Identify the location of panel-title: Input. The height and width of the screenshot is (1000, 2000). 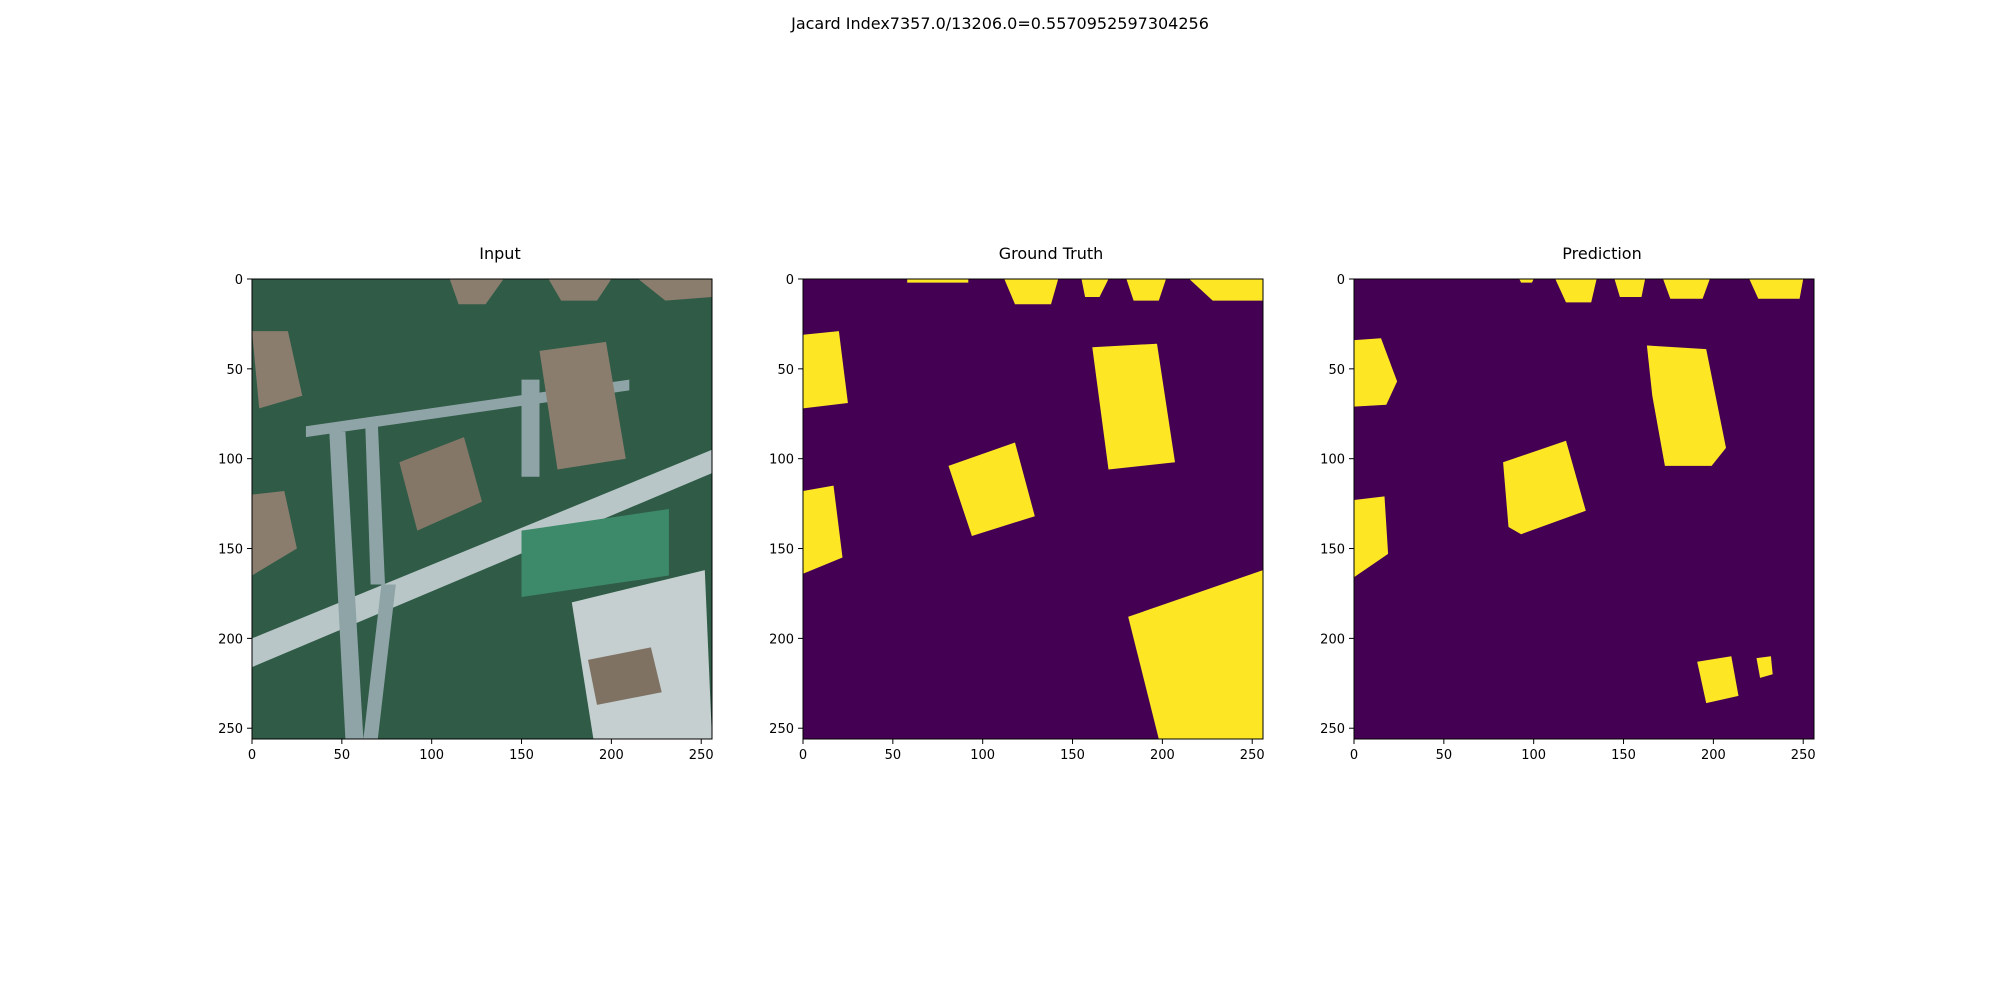
(500, 253).